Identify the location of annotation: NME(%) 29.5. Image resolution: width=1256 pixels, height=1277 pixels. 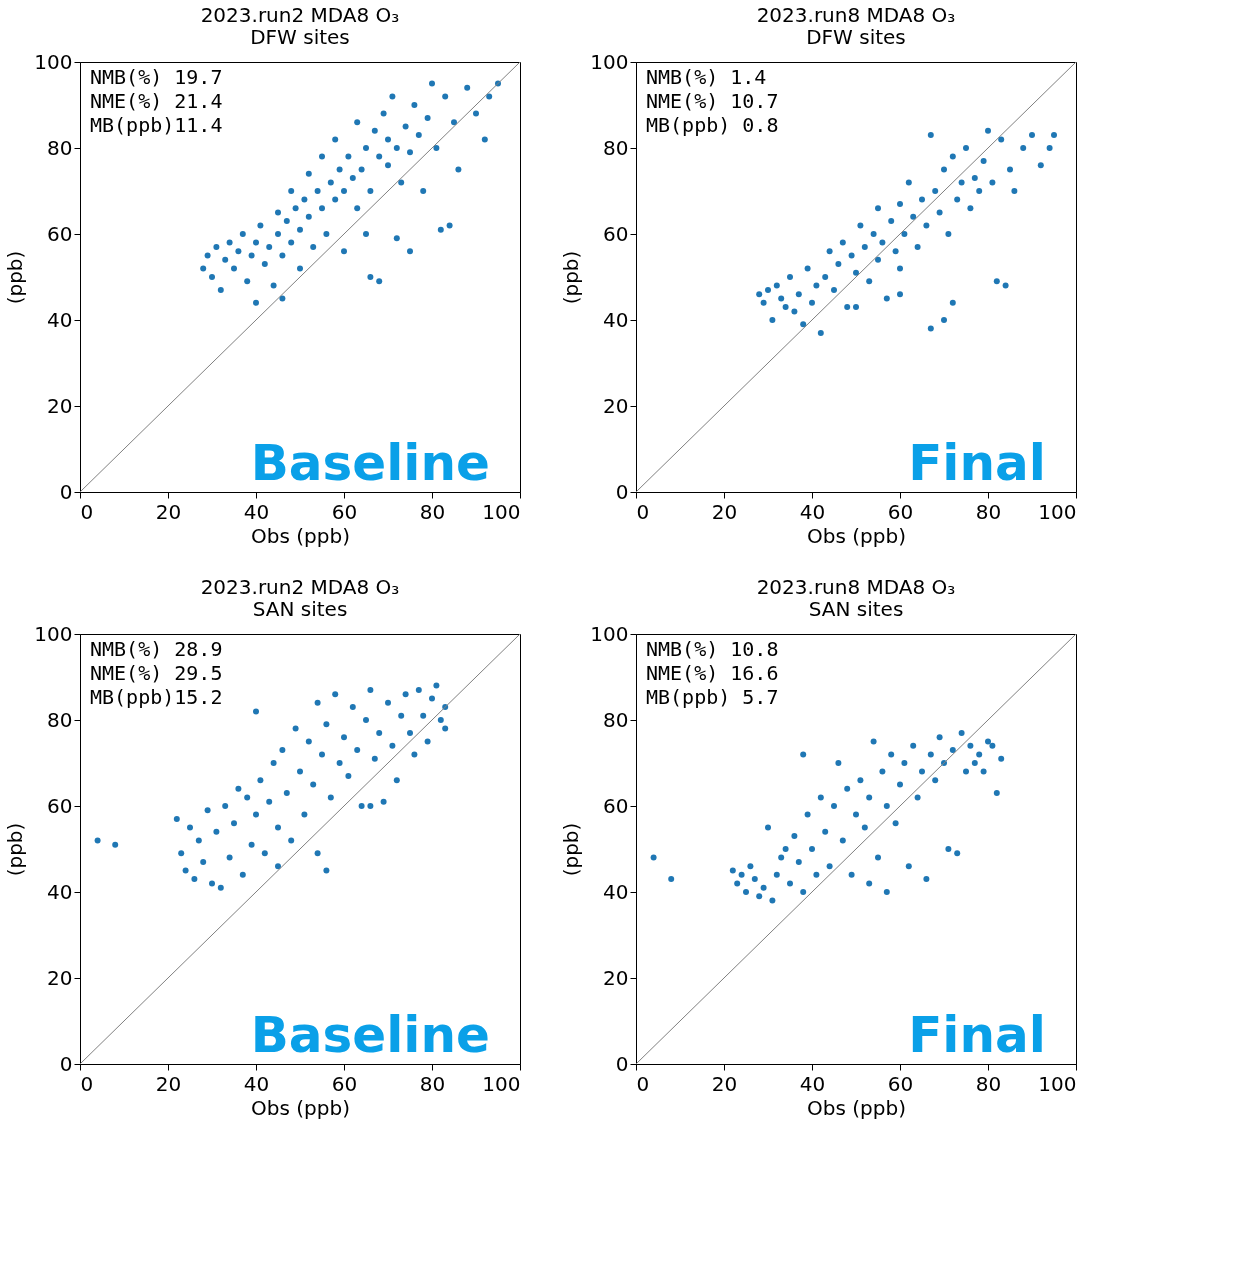
(156, 673).